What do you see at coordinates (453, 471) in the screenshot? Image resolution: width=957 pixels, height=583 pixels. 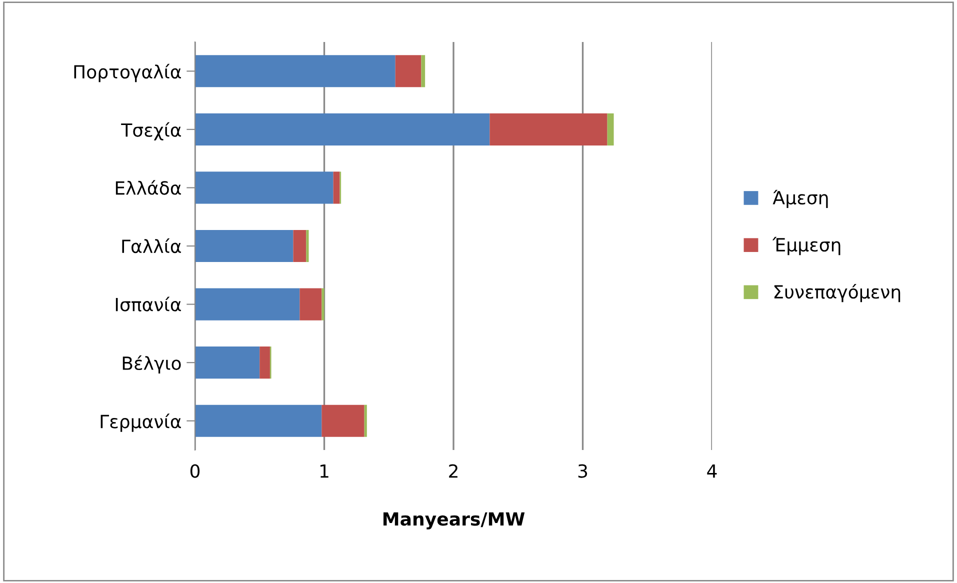 I see `x-tick-label: 2` at bounding box center [453, 471].